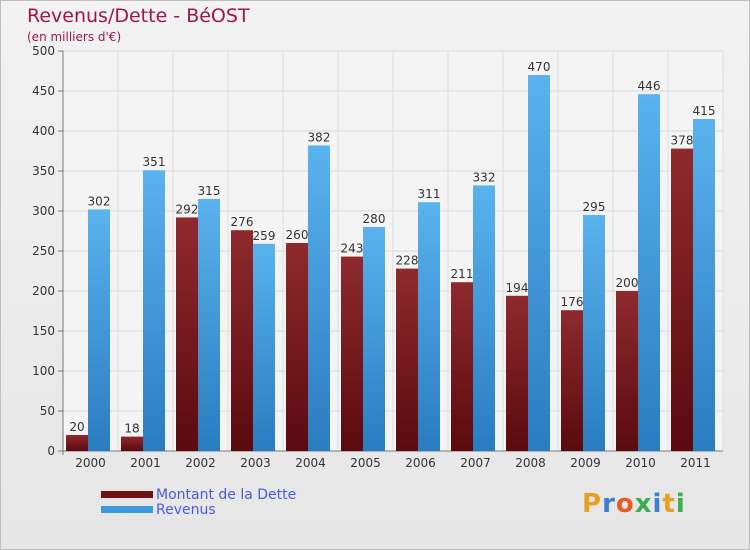 The width and height of the screenshot is (750, 550). Describe the element at coordinates (99, 201) in the screenshot. I see `data-label-revenus: 302` at that location.